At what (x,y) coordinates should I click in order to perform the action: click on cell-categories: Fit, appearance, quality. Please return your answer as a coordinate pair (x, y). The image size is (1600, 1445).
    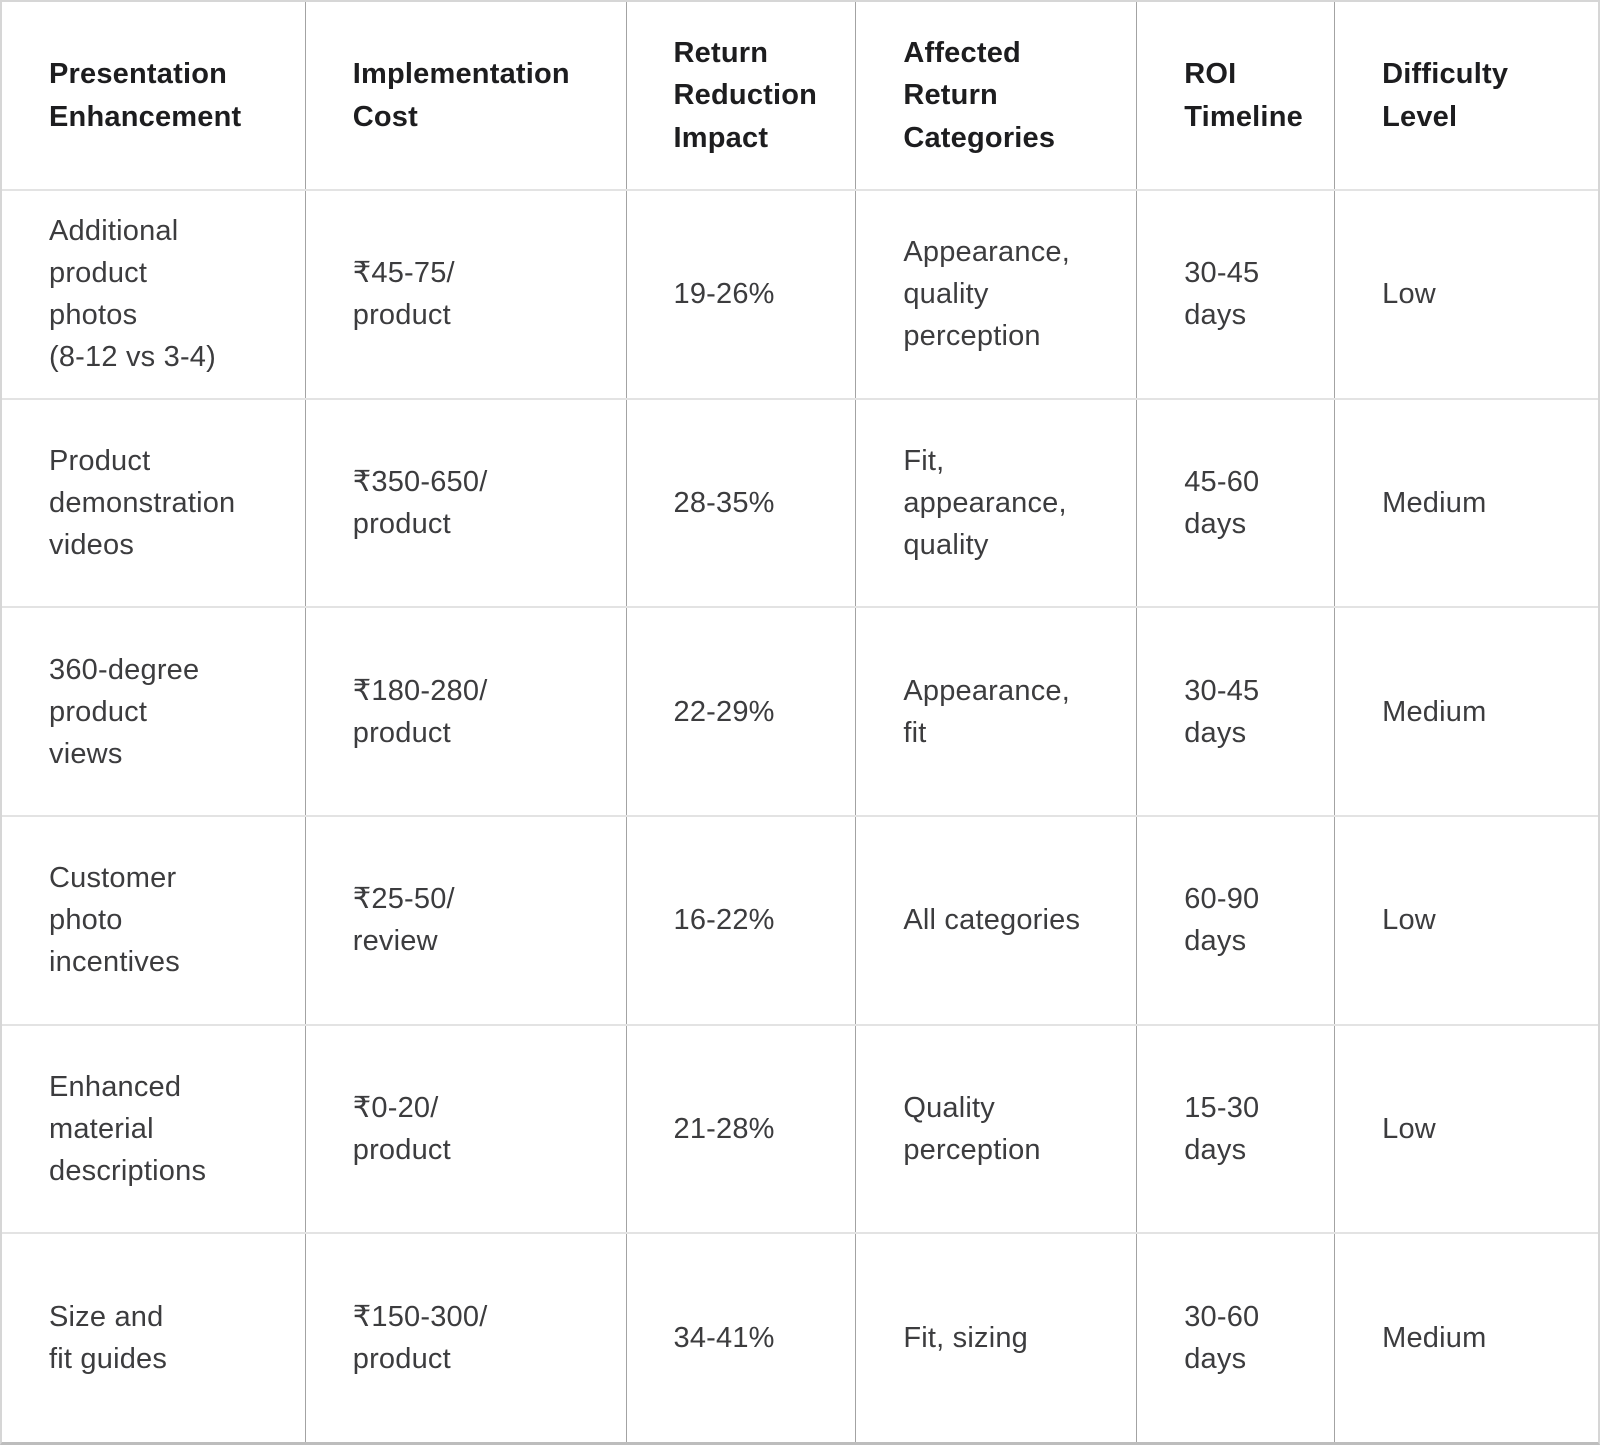
    Looking at the image, I should click on (996, 503).